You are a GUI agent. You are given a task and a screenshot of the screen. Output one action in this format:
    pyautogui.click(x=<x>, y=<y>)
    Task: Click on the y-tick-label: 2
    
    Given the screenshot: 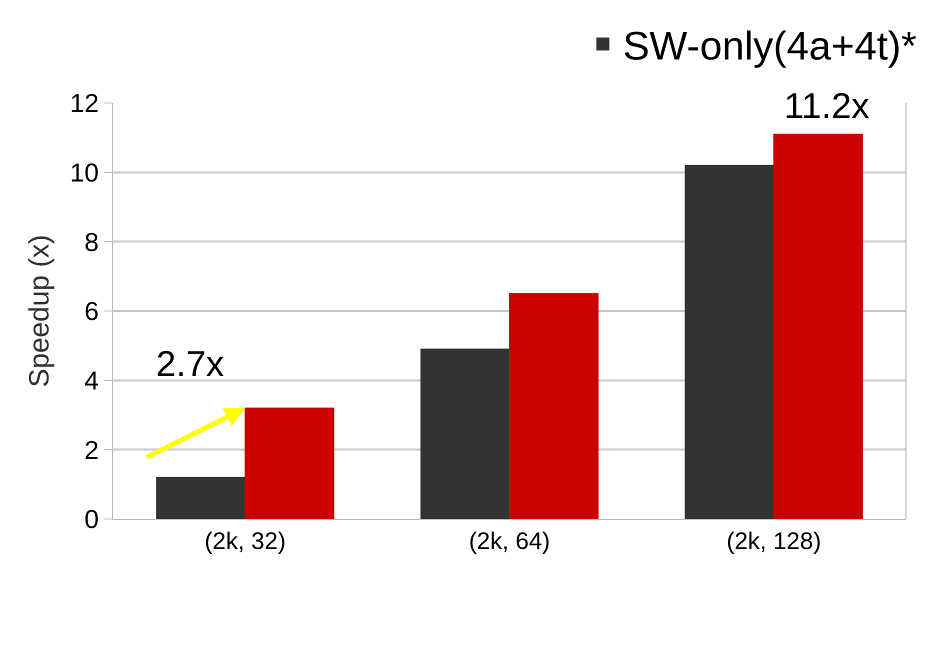 What is the action you would take?
    pyautogui.click(x=91, y=449)
    